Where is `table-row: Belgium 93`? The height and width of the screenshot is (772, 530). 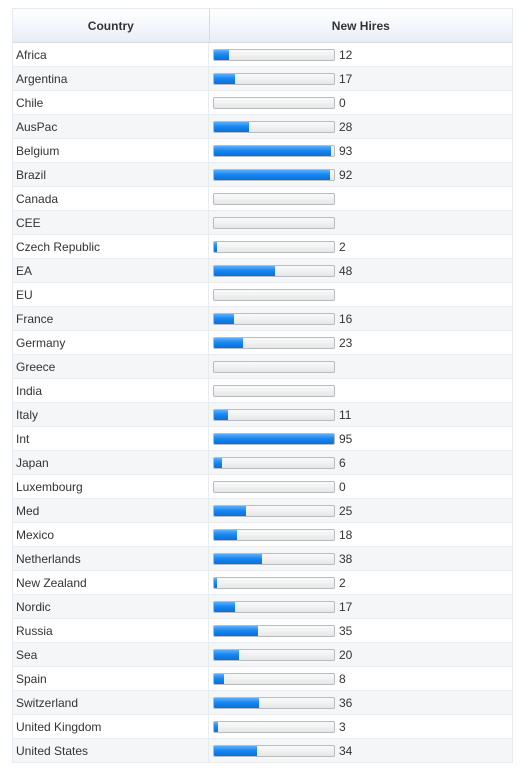
table-row: Belgium 93 is located at coordinates (262, 151).